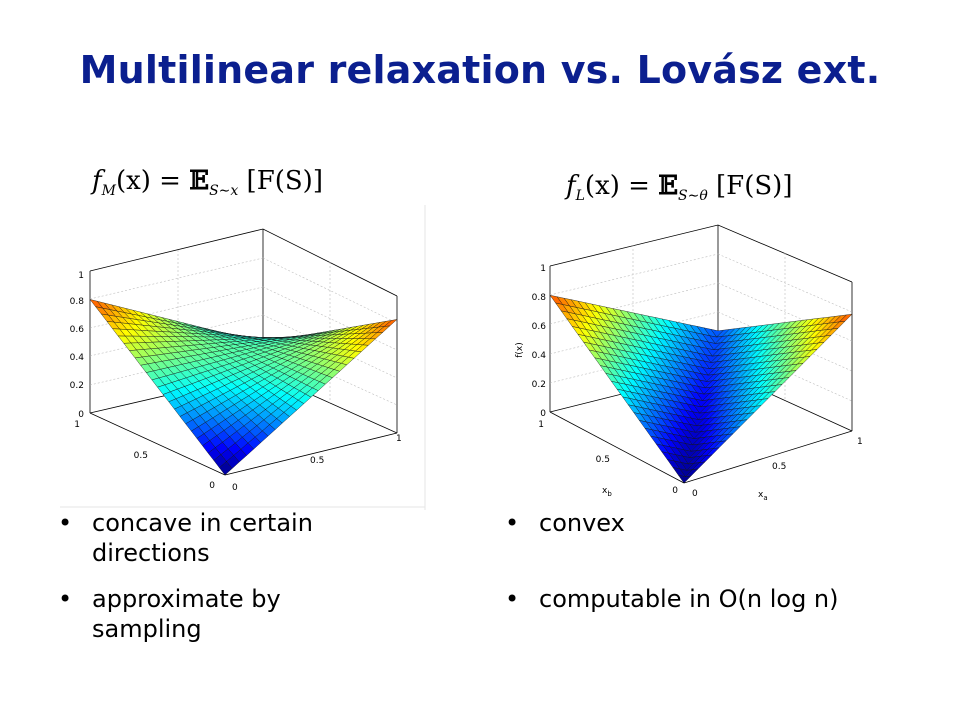  Describe the element at coordinates (108, 191) in the screenshot. I see `formula-f-sub: M` at that location.